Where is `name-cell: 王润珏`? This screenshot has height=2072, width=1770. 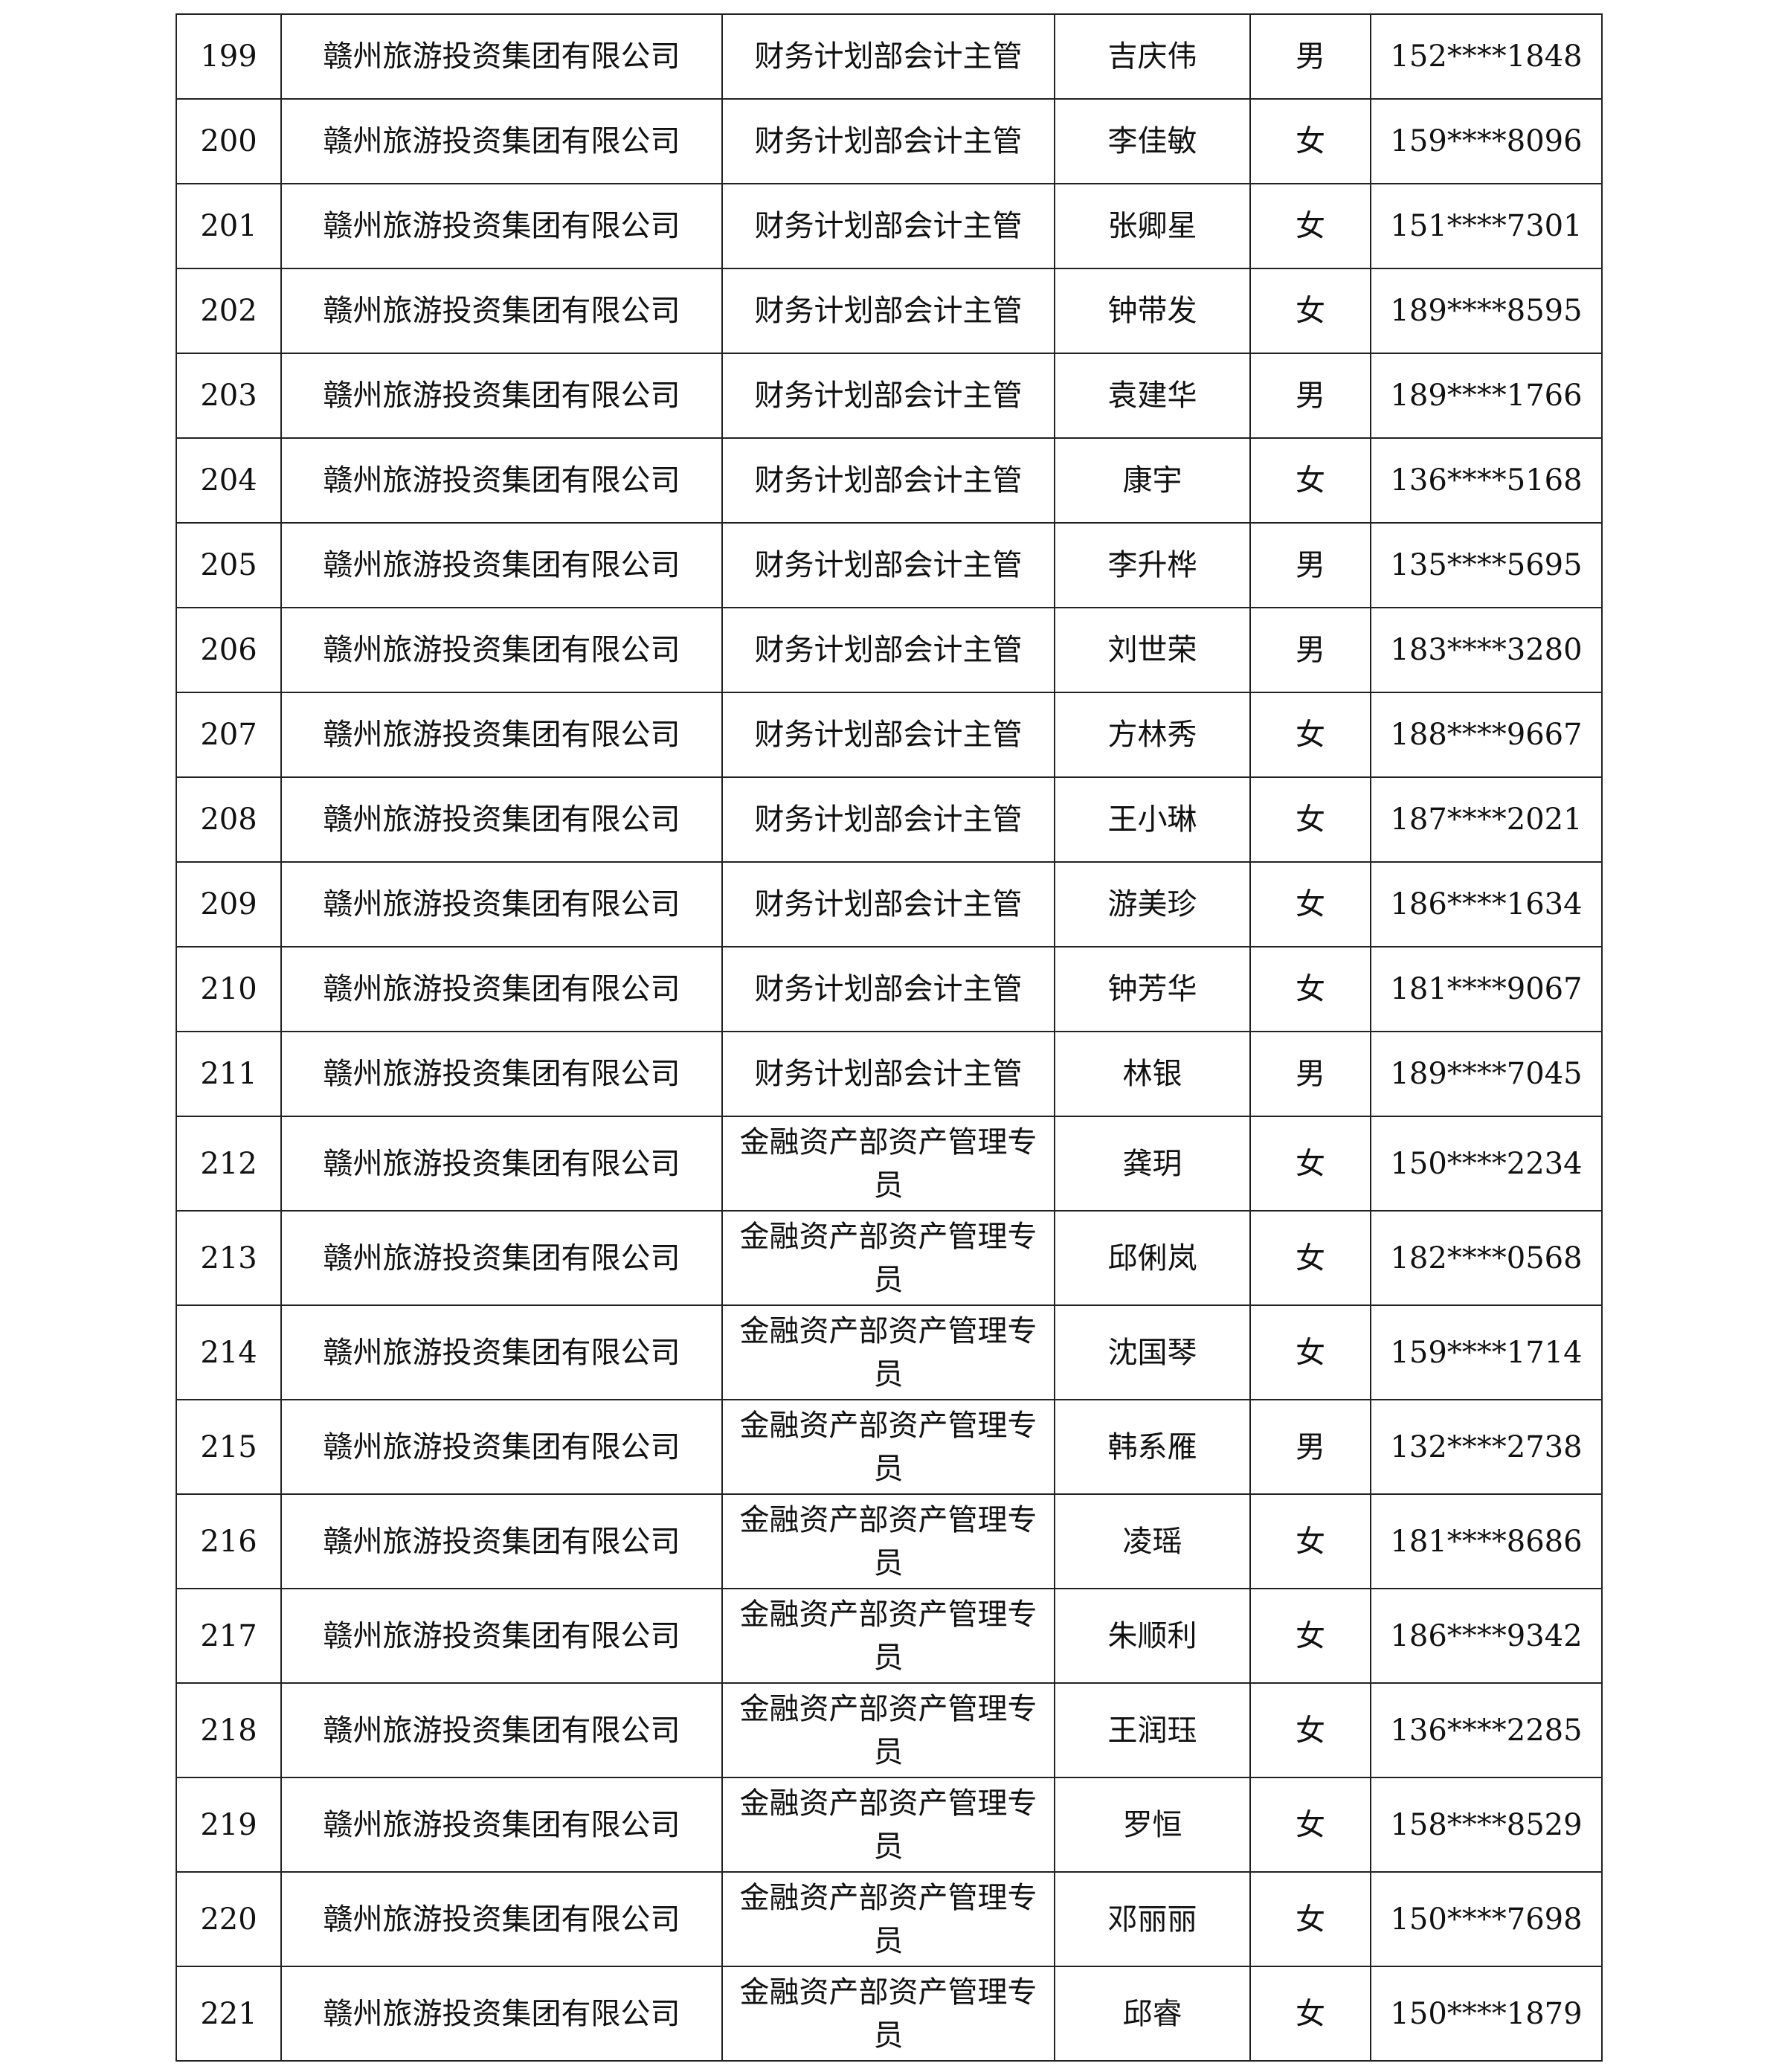 name-cell: 王润珏 is located at coordinates (1152, 1730).